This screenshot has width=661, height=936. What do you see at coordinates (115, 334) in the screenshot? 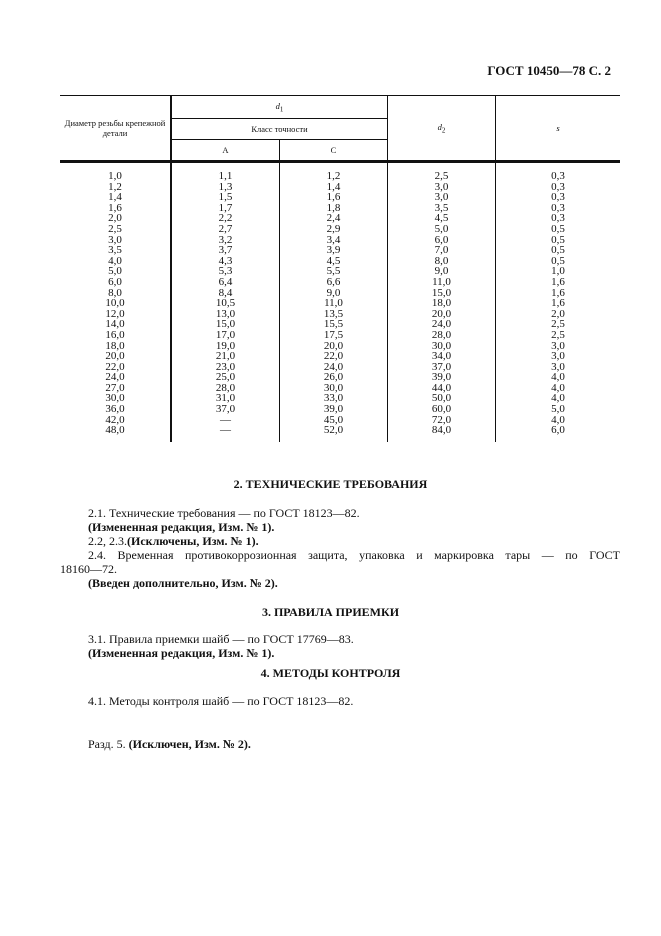
I see `table-cell: 16,0` at bounding box center [115, 334].